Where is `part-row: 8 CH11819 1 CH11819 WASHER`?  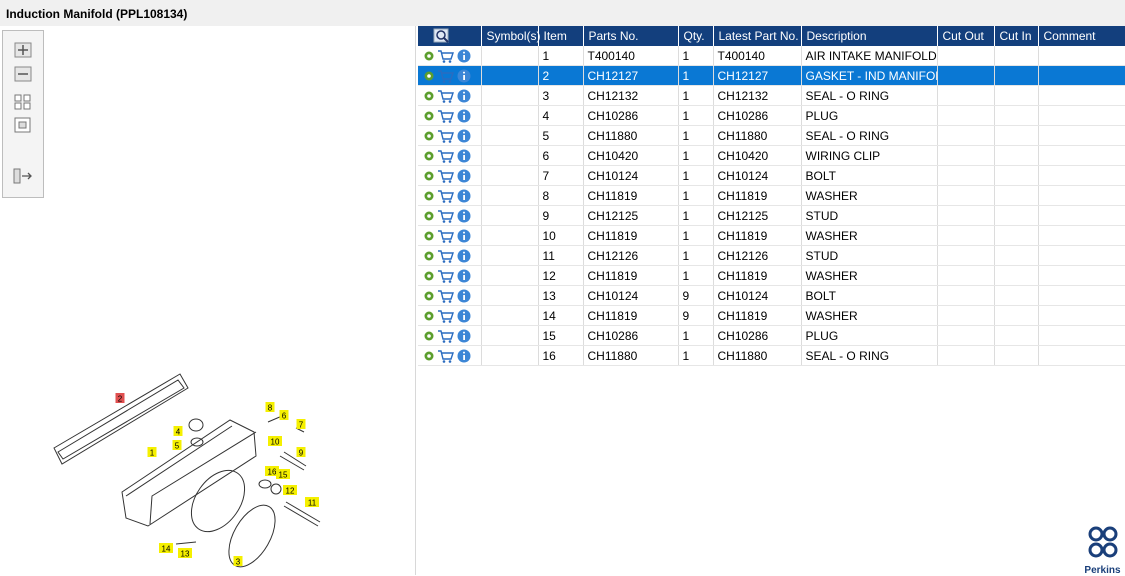 part-row: 8 CH11819 1 CH11819 WASHER is located at coordinates (771, 195).